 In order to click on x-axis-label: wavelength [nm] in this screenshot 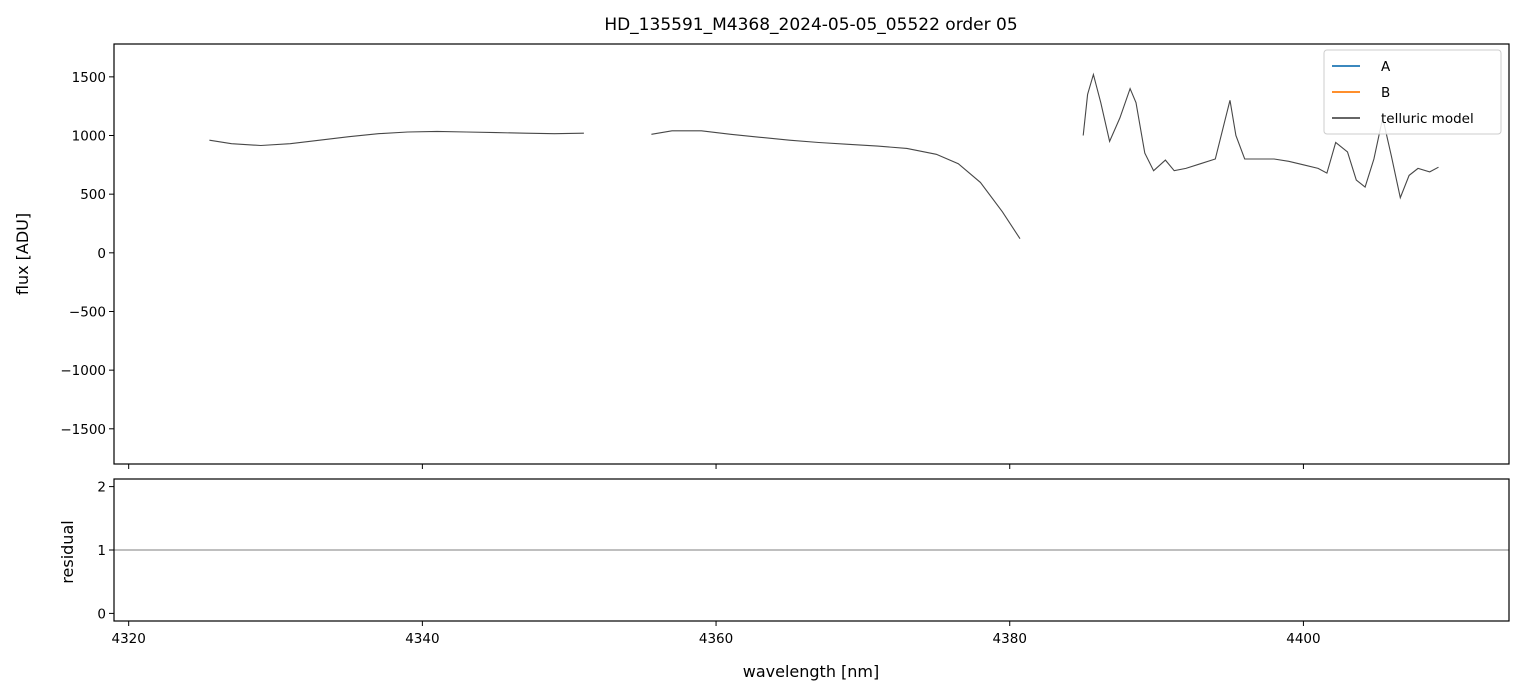, I will do `click(811, 671)`.